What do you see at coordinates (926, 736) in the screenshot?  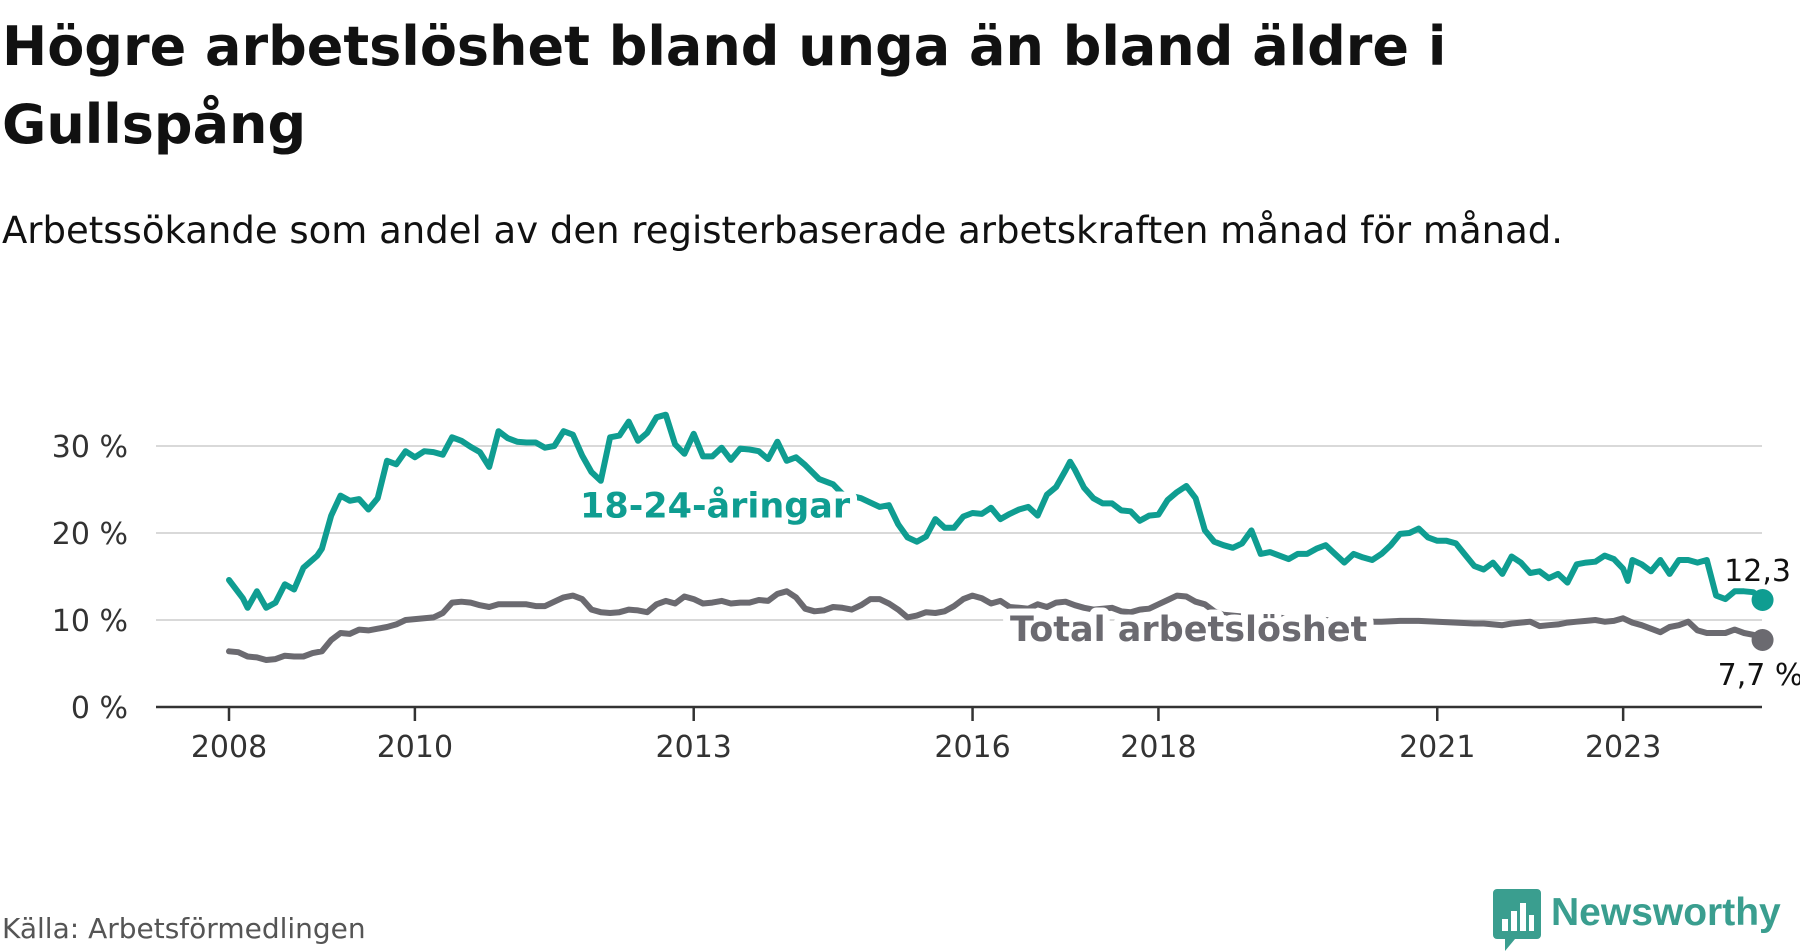 I see `x-axis-ticks: 2008 2010 2013 2016 2018 2021 2023` at bounding box center [926, 736].